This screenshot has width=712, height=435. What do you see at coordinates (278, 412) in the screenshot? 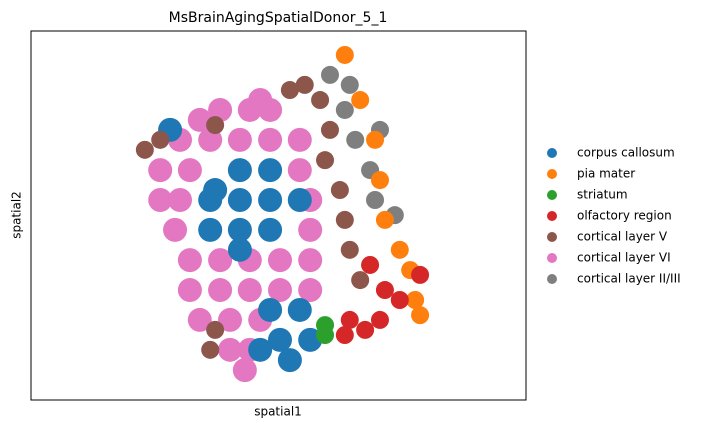
I see `x-axis-label: spatial1` at bounding box center [278, 412].